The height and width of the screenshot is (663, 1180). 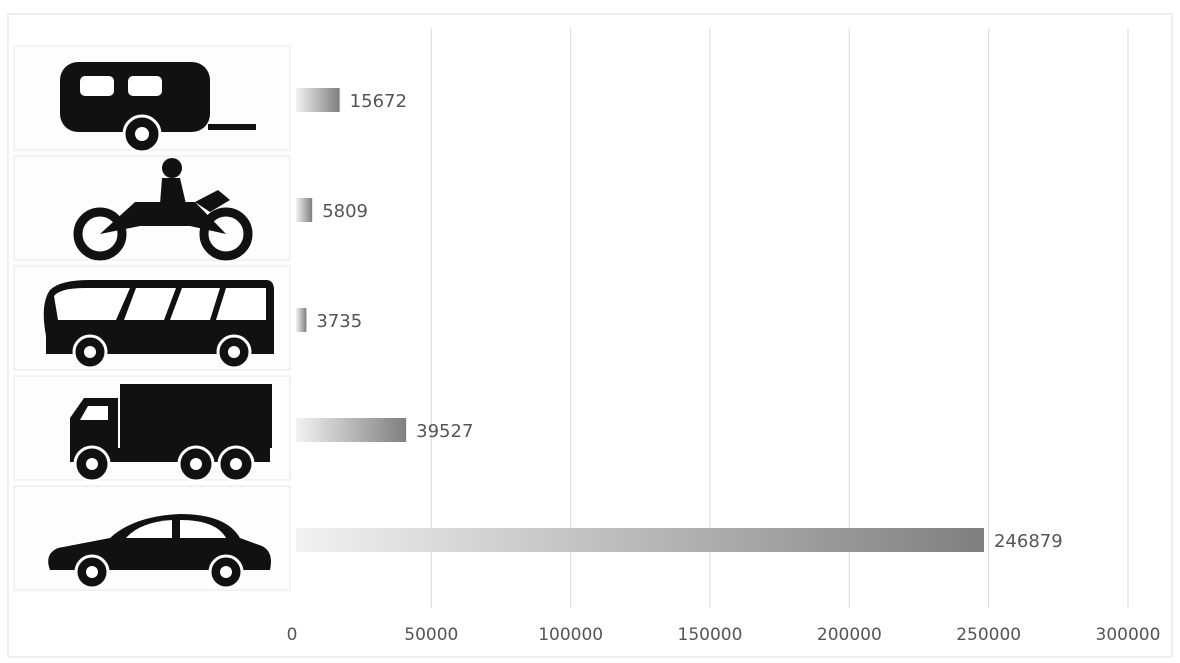 I want to click on truck-icon, so click(x=171, y=433).